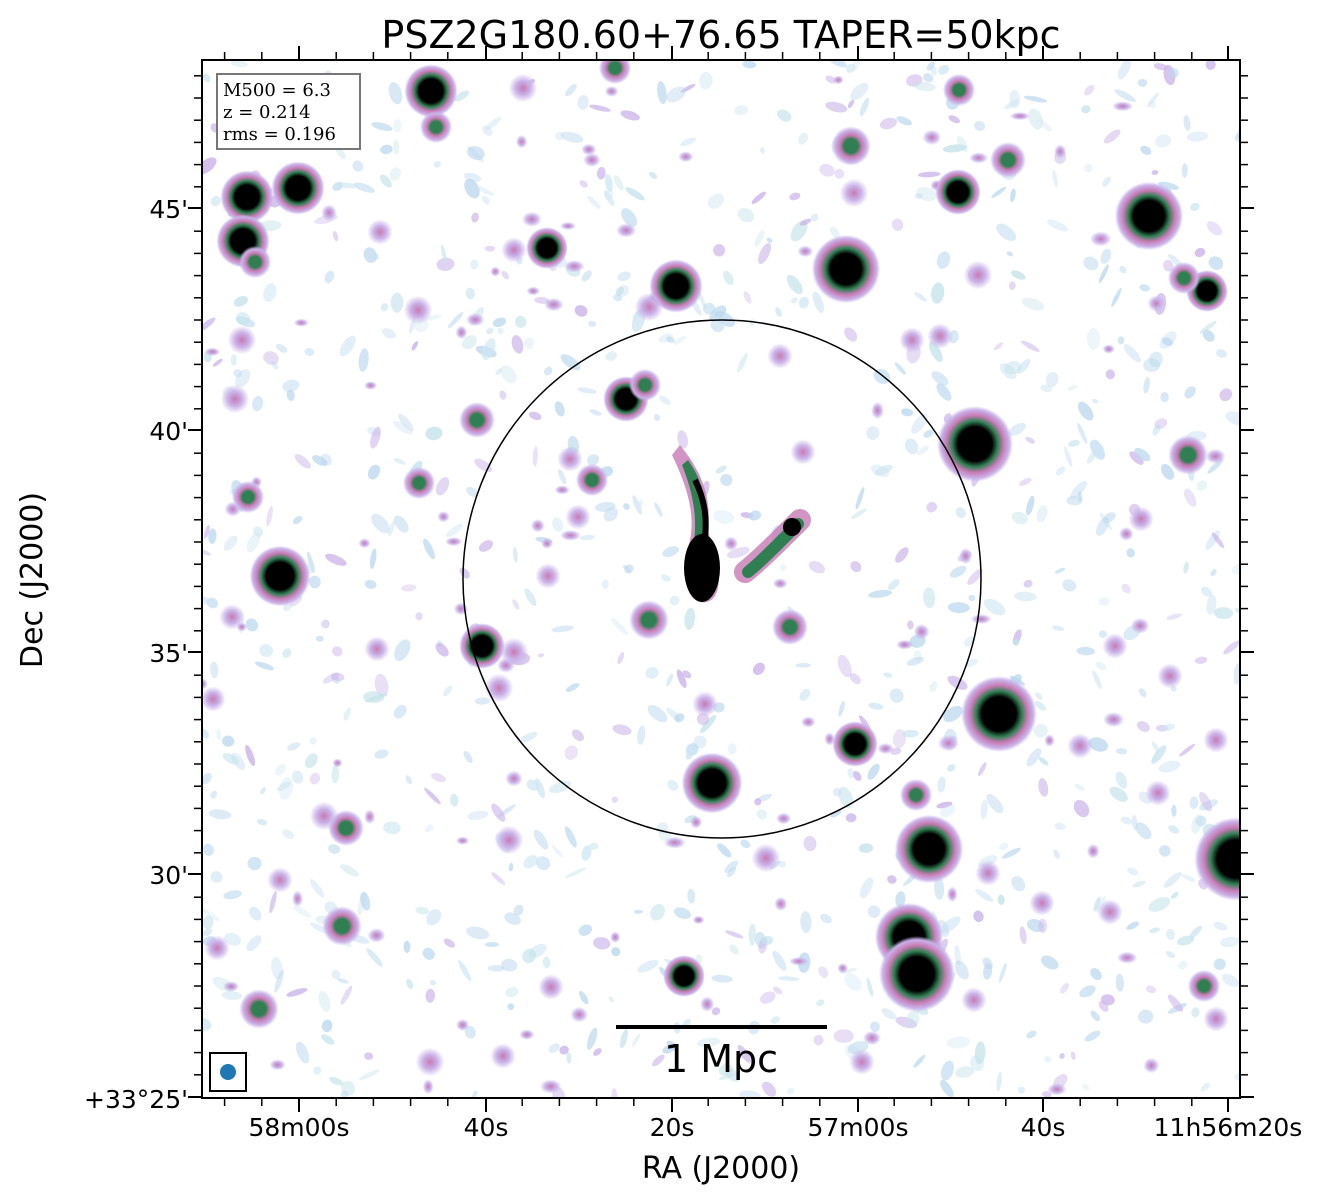 The width and height of the screenshot is (1336, 1200). I want to click on y-tick-label: +33°25', so click(136, 1099).